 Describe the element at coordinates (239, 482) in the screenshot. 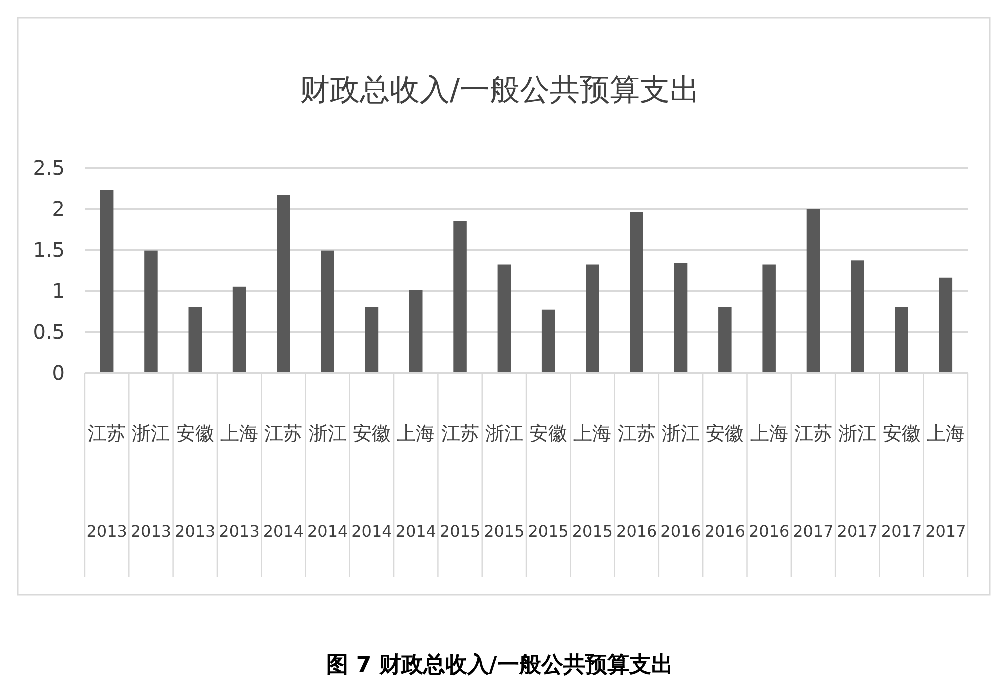

I see `category-label: 上海 2013` at that location.